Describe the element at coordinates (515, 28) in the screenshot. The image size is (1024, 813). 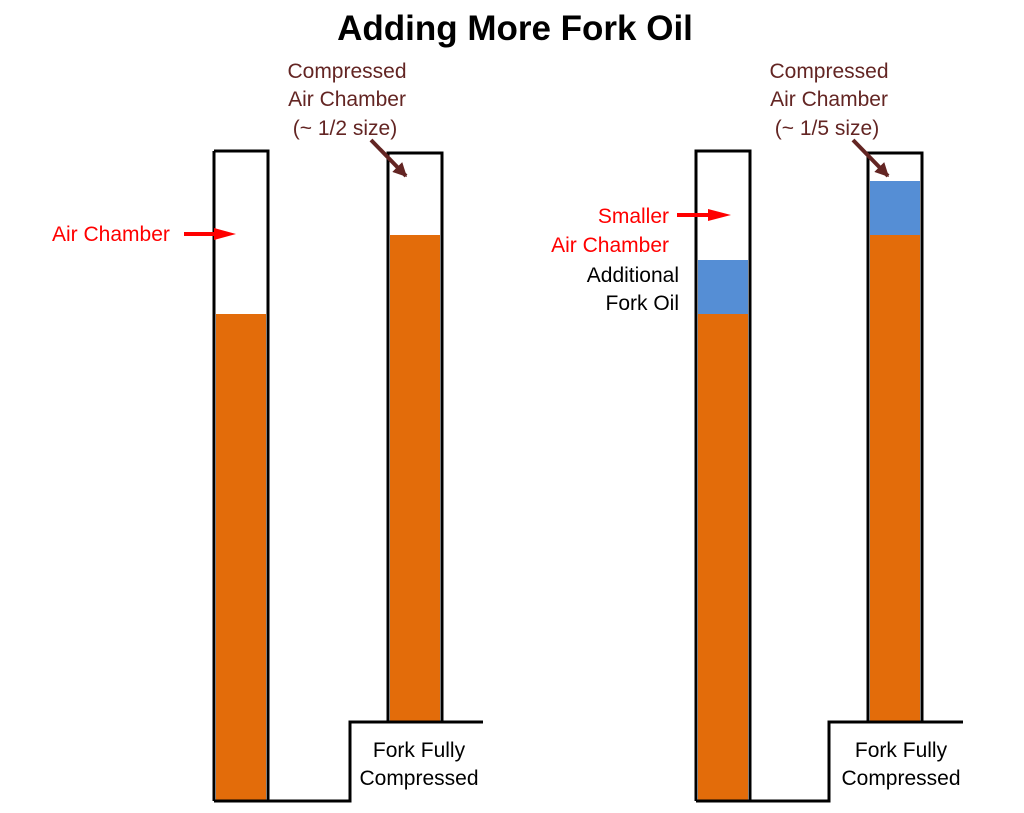
I see `diagram-title: Adding More Fork Oil` at that location.